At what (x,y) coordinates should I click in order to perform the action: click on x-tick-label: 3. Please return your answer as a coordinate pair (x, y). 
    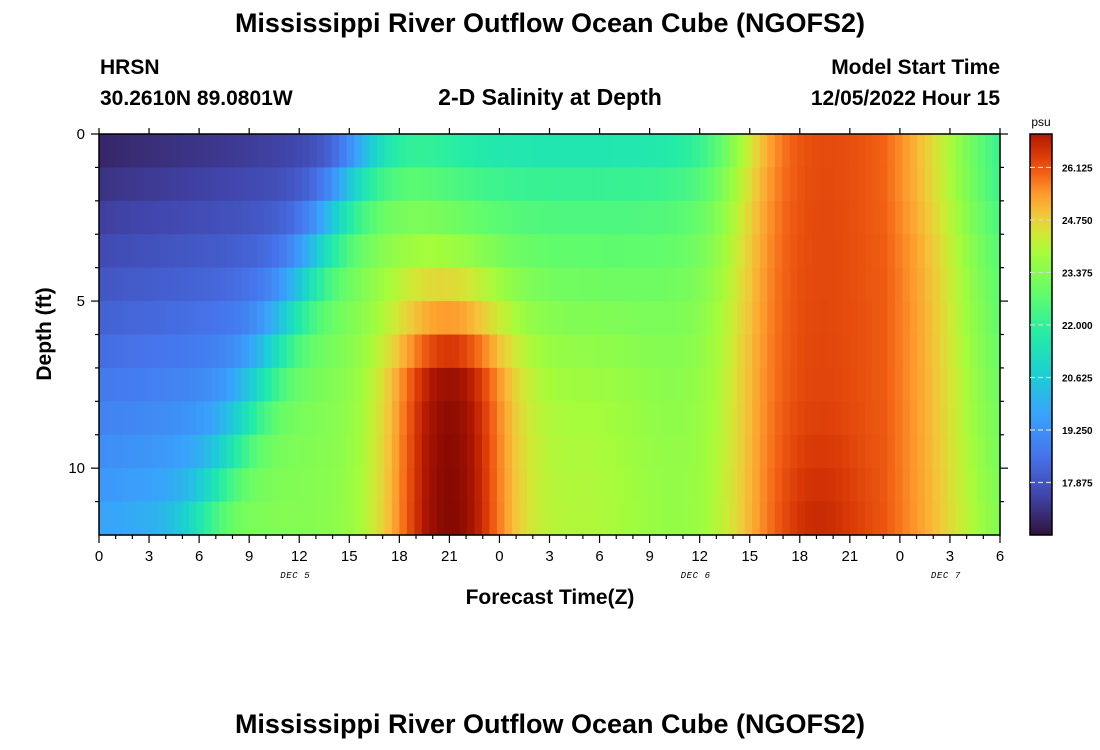
    Looking at the image, I should click on (549, 556).